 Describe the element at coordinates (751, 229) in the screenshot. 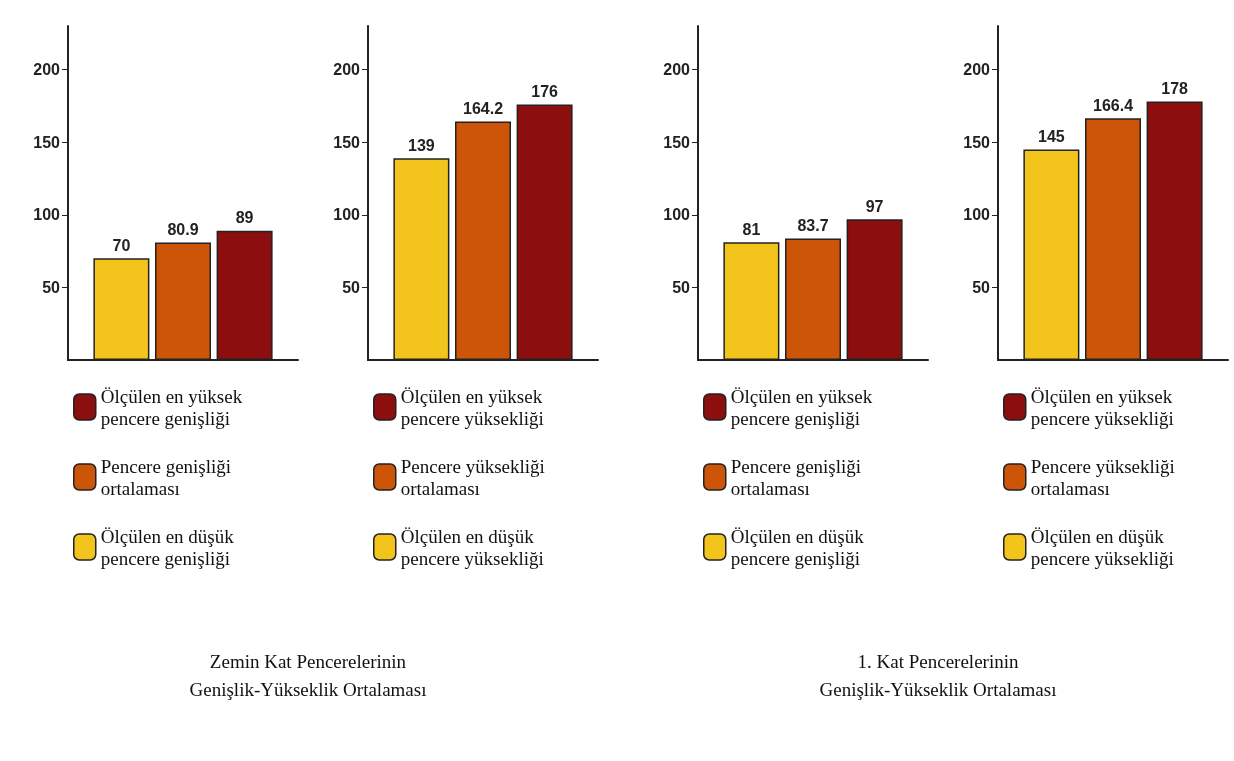

I see `data-label: 81` at that location.